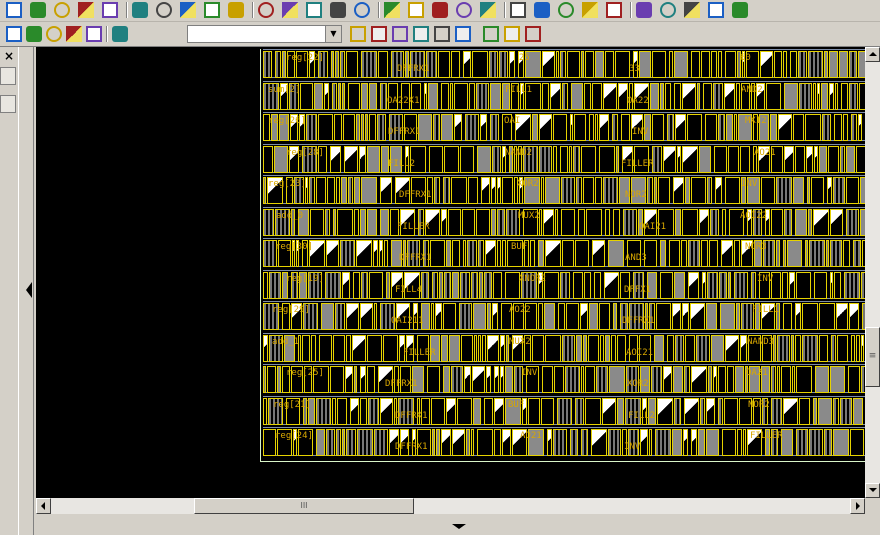 Image resolution: width=880 pixels, height=535 pixels. I want to click on close-icon: ×, so click(9, 56).